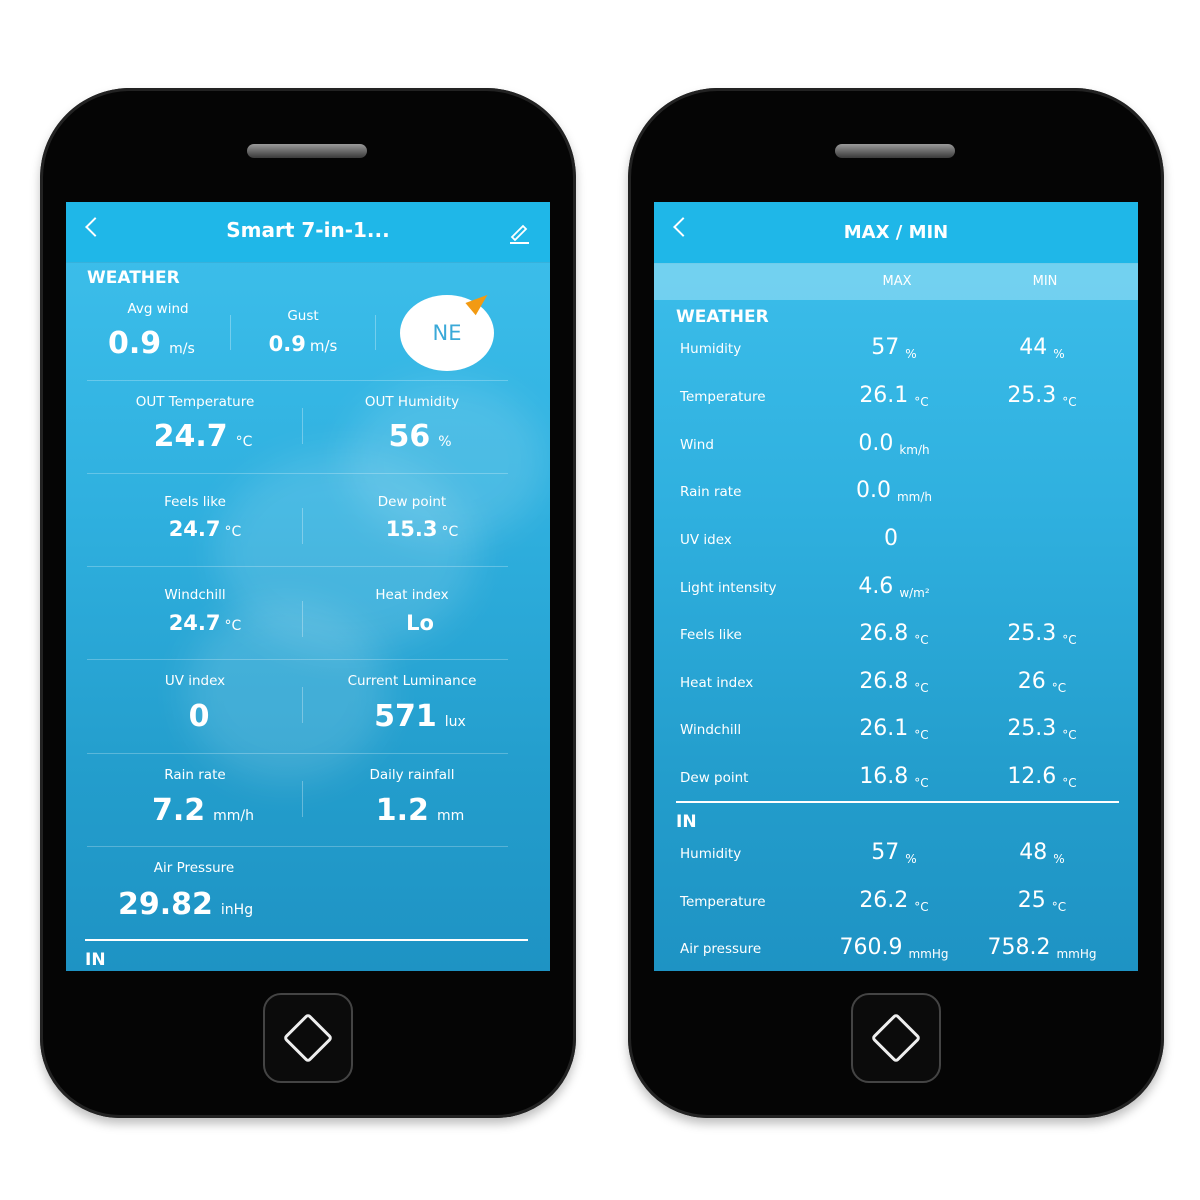 The height and width of the screenshot is (1200, 1200). Describe the element at coordinates (412, 595) in the screenshot. I see `metric-label: Heat index` at that location.